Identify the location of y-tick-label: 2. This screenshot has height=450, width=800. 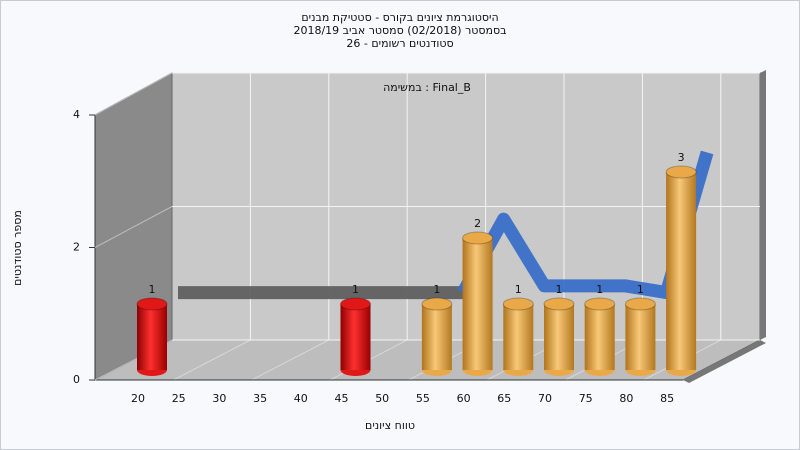
(76, 247).